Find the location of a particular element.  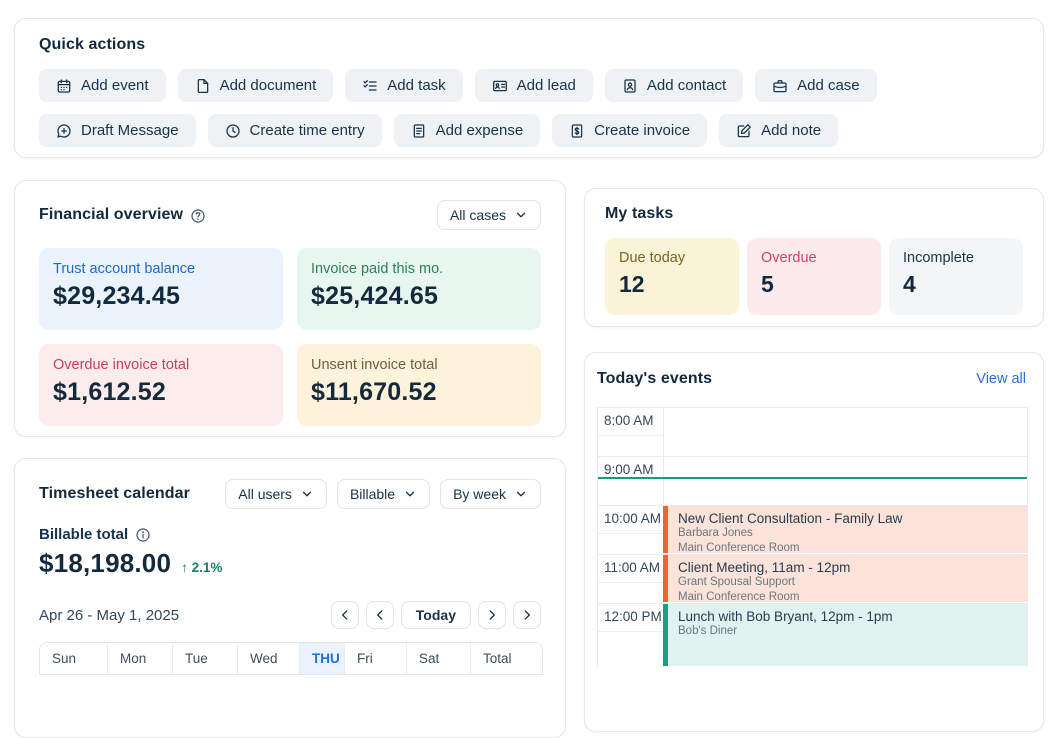

stat-value: 4 is located at coordinates (909, 284).